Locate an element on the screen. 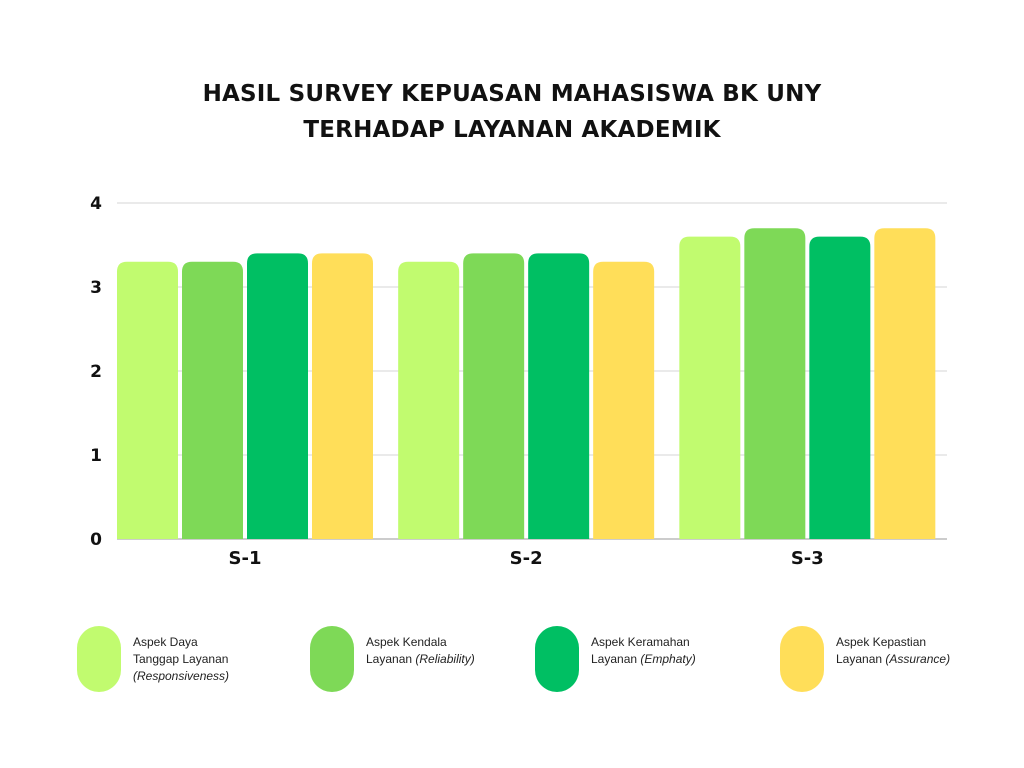 The height and width of the screenshot is (768, 1024). legend-label-line: Aspek Keramahan is located at coordinates (640, 642).